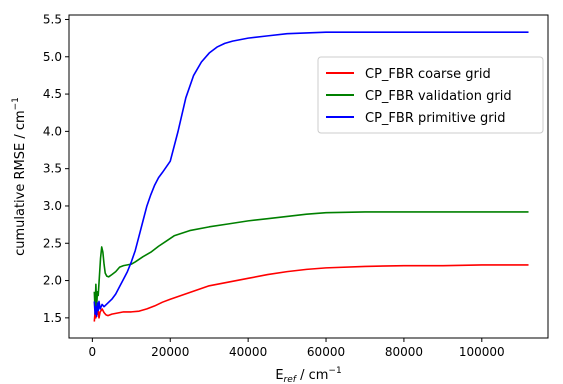 Image resolution: width=563 pixels, height=384 pixels. Describe the element at coordinates (52, 281) in the screenshot. I see `y-tick-label: 2.0` at that location.